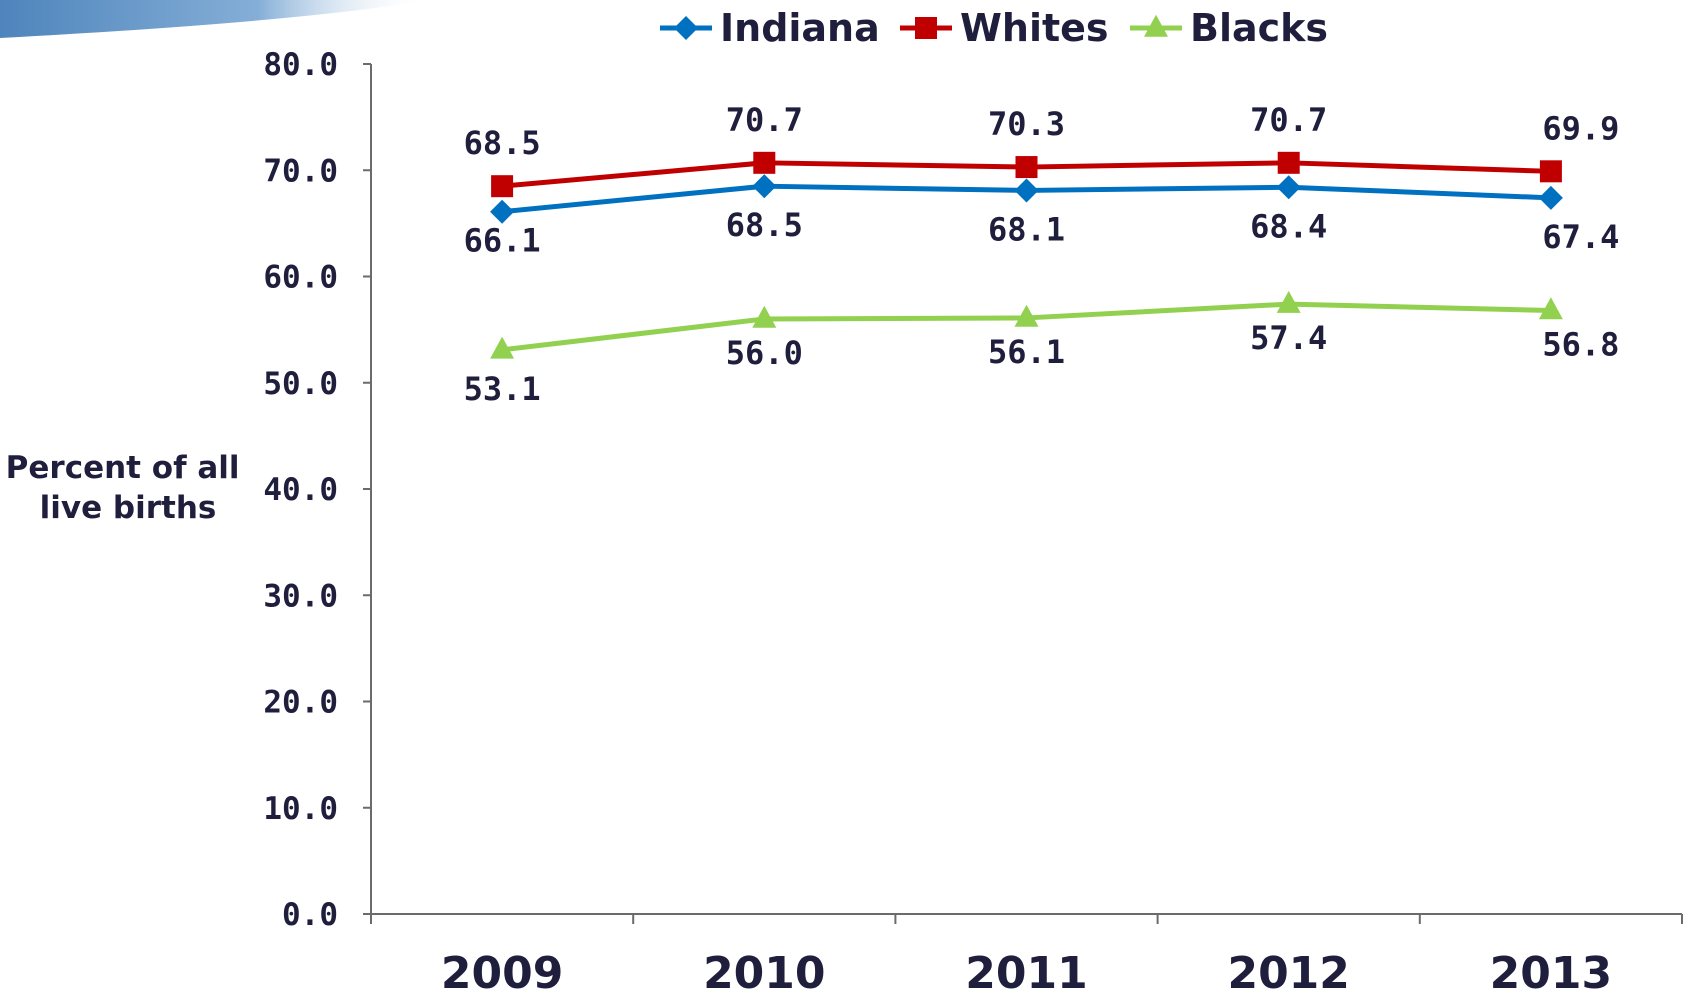  I want to click on data-label-whites: 69.9, so click(1580, 128).